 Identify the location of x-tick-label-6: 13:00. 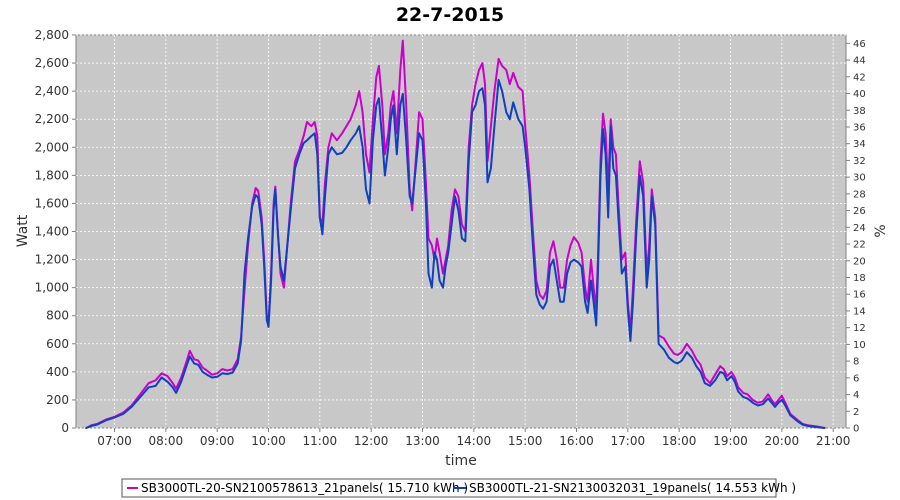
(422, 441).